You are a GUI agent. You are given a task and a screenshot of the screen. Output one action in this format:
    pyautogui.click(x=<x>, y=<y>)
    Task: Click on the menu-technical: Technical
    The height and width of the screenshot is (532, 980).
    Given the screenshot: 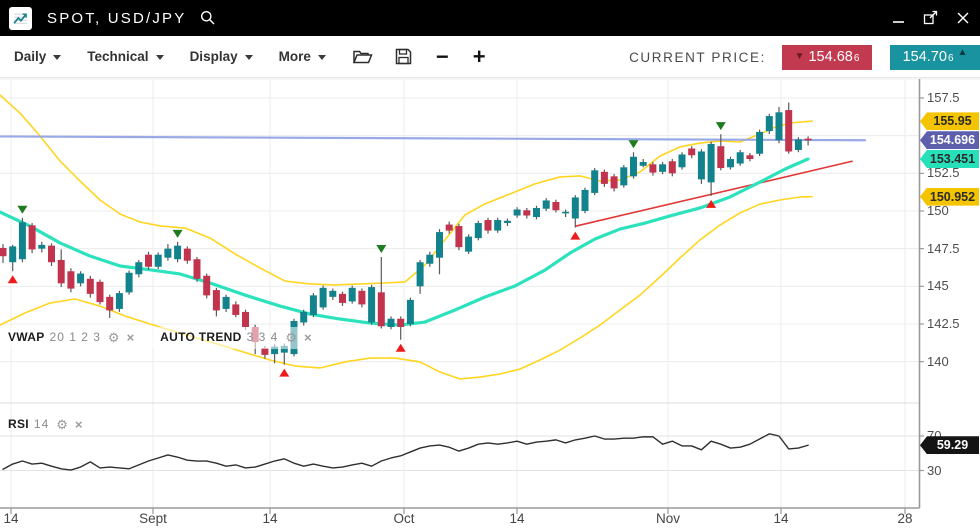 What is the action you would take?
    pyautogui.click(x=125, y=56)
    